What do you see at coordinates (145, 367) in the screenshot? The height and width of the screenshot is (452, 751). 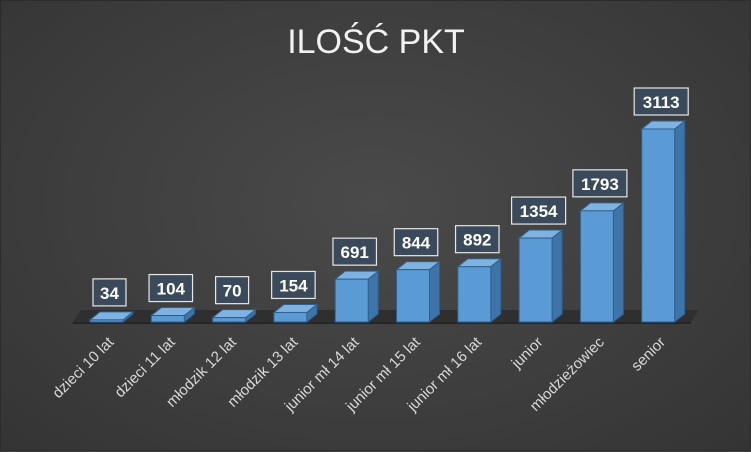 I see `category-label: dzieci 11 lat` at bounding box center [145, 367].